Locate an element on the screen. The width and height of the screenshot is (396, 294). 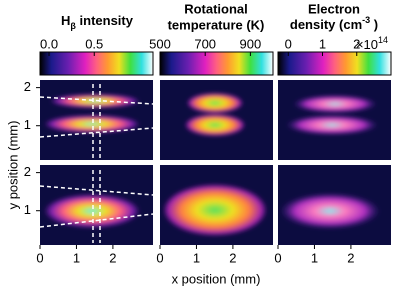
colorbar-title: Rotational is located at coordinates (216, 8).